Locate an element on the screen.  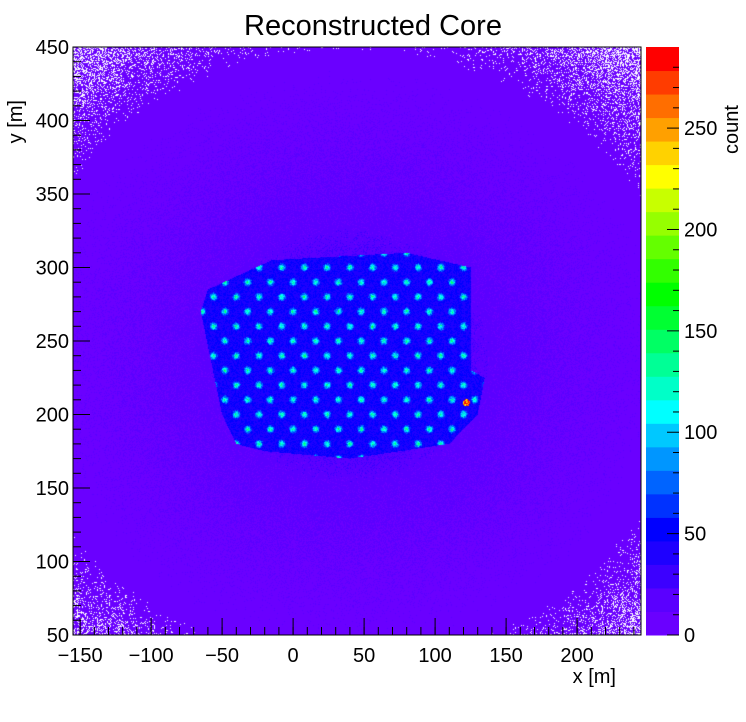
y-tick-label: 450 is located at coordinates (52, 48).